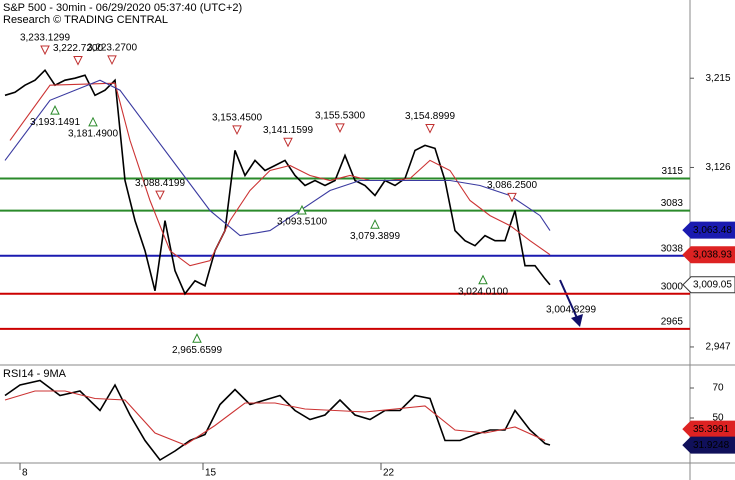  Describe the element at coordinates (55, 122) in the screenshot. I see `low-label: 3,193.1491` at that location.